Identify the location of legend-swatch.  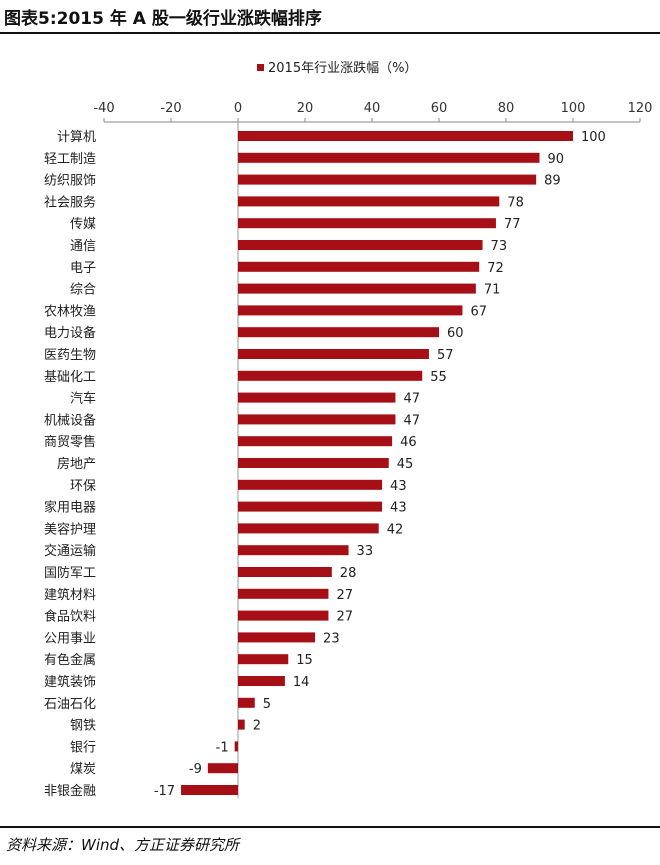
(260, 67).